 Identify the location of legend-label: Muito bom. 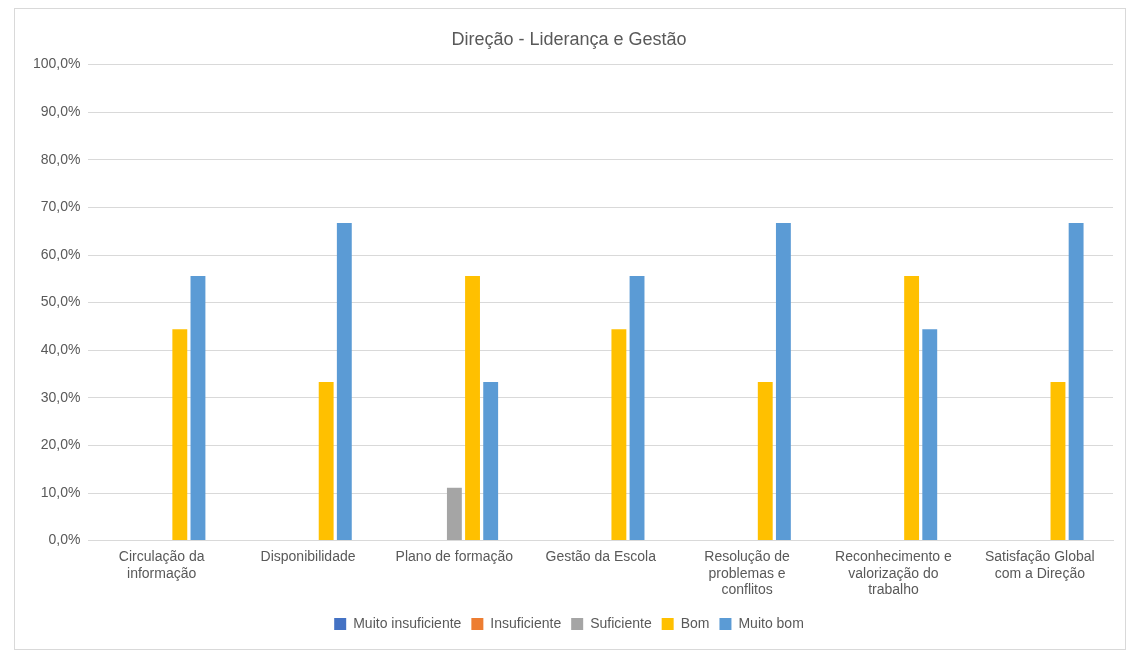
(771, 622).